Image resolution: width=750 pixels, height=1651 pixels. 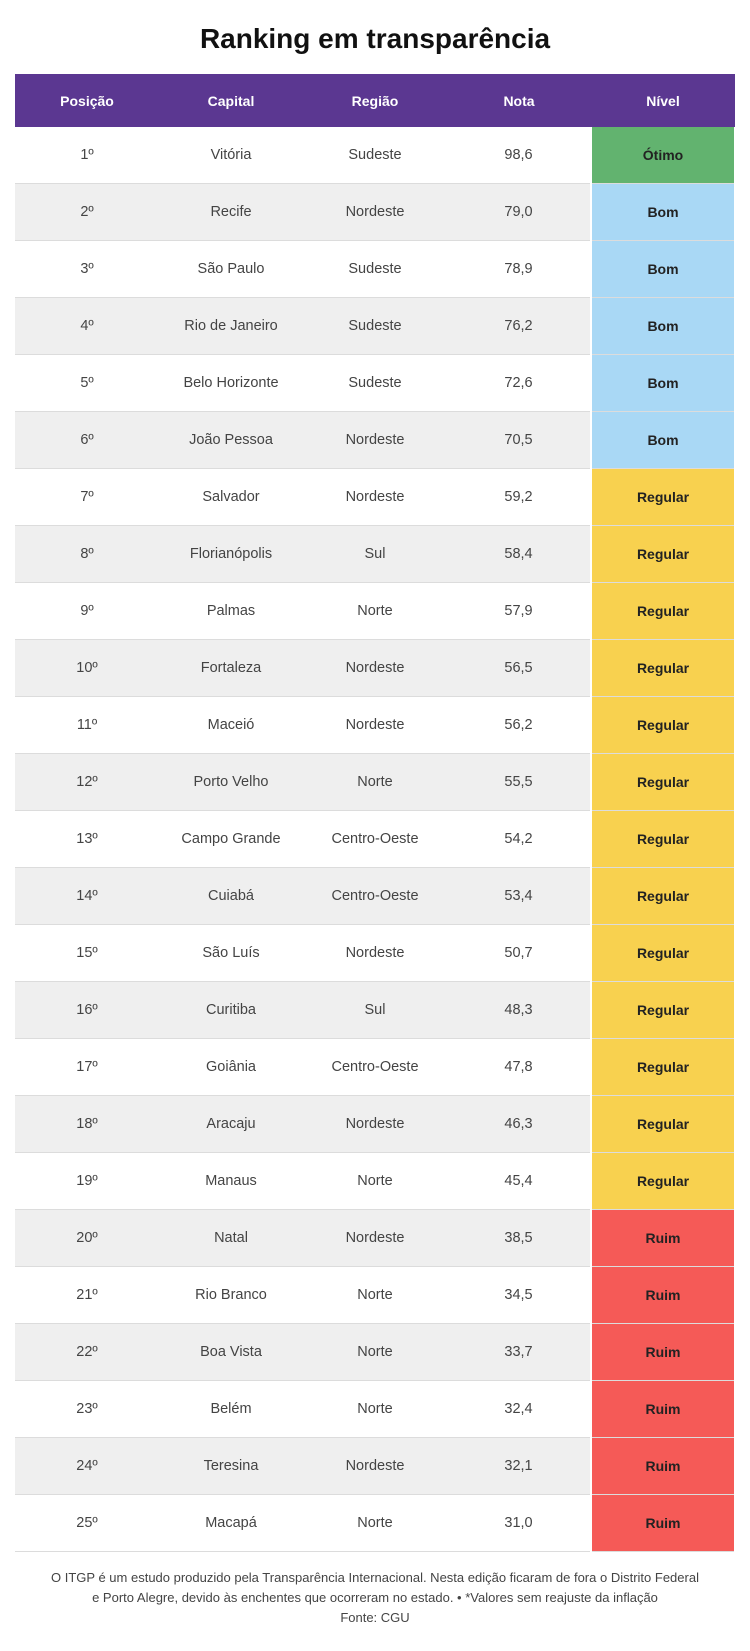 I want to click on table-row: 14º Cuiabá Centro-Oeste 53,4 Regular, so click(x=375, y=896).